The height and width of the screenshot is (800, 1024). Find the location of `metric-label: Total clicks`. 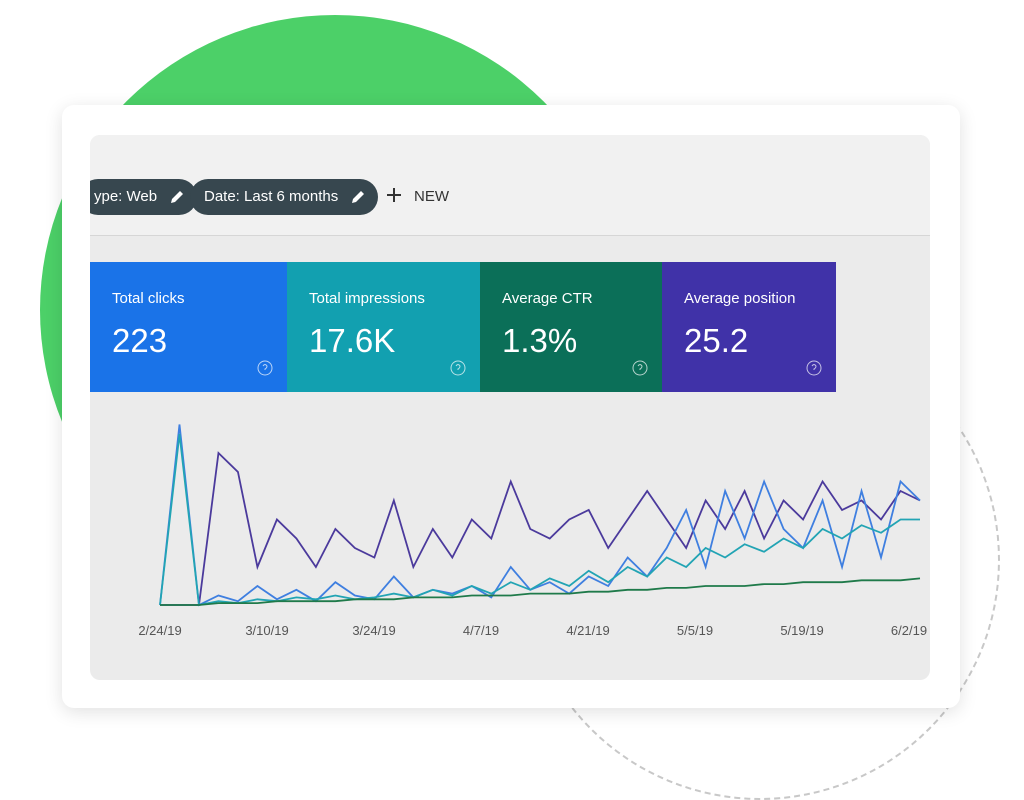

metric-label: Total clicks is located at coordinates (148, 298).